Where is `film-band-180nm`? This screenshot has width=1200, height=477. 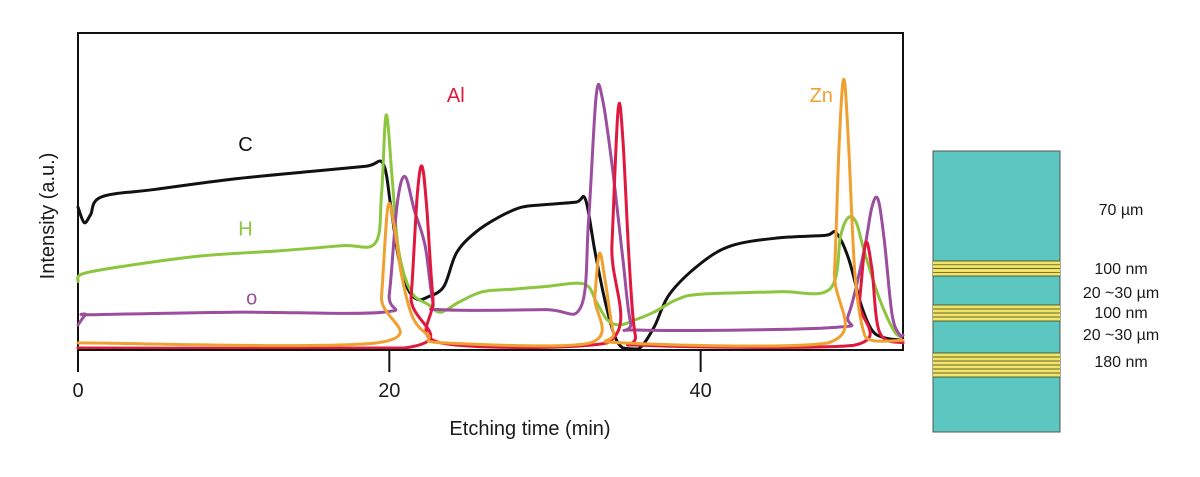
film-band-180nm is located at coordinates (996, 365).